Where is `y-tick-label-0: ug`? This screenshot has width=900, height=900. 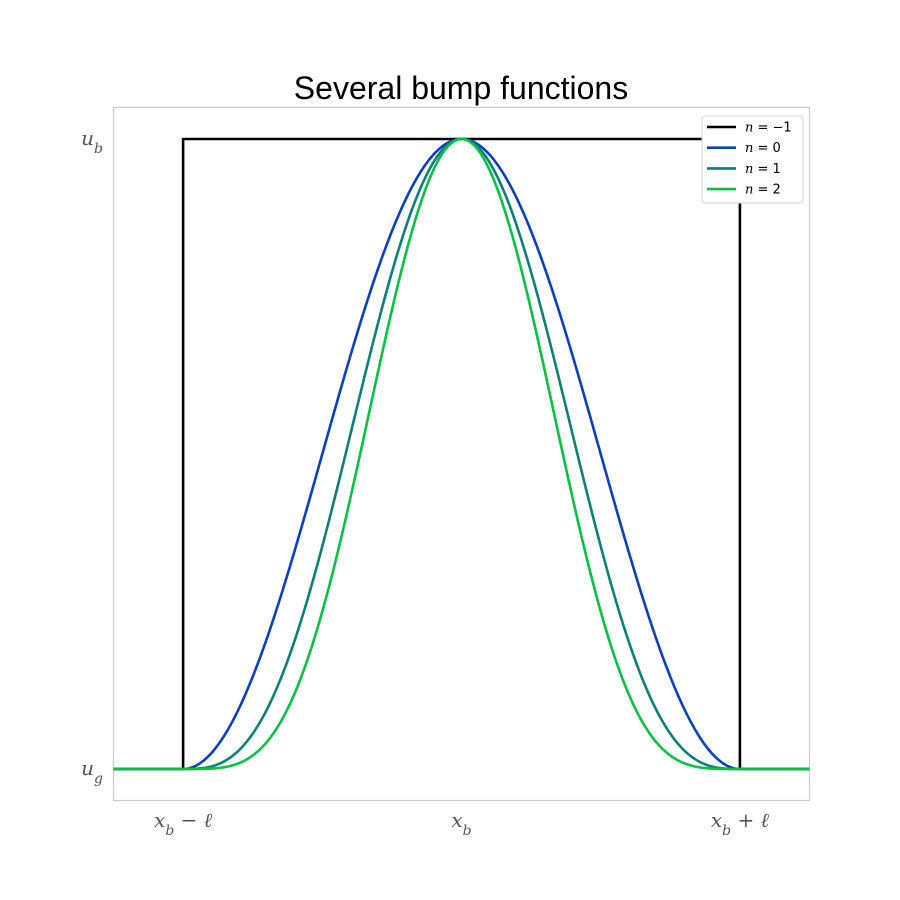
y-tick-label-0: ug is located at coordinates (92, 771).